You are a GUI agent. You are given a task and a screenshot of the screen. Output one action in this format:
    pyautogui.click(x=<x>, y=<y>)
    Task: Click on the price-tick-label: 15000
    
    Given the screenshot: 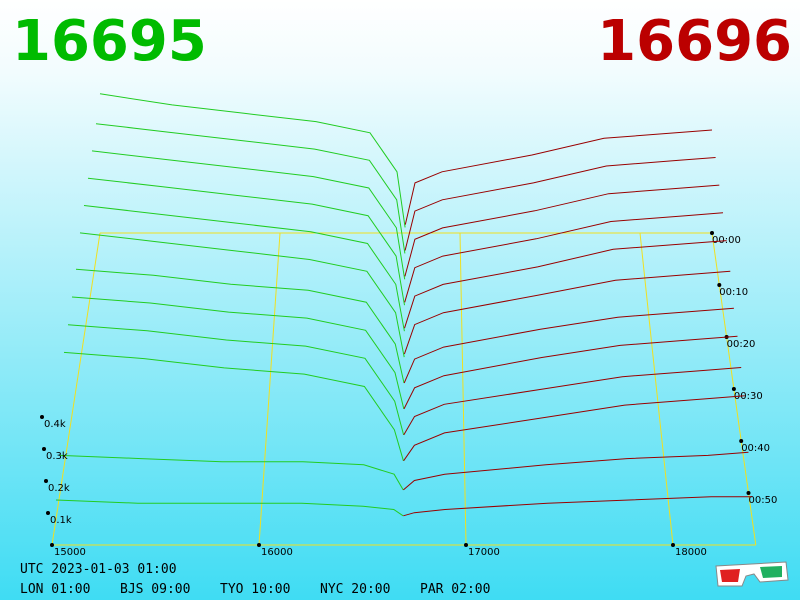 What is the action you would take?
    pyautogui.click(x=70, y=552)
    